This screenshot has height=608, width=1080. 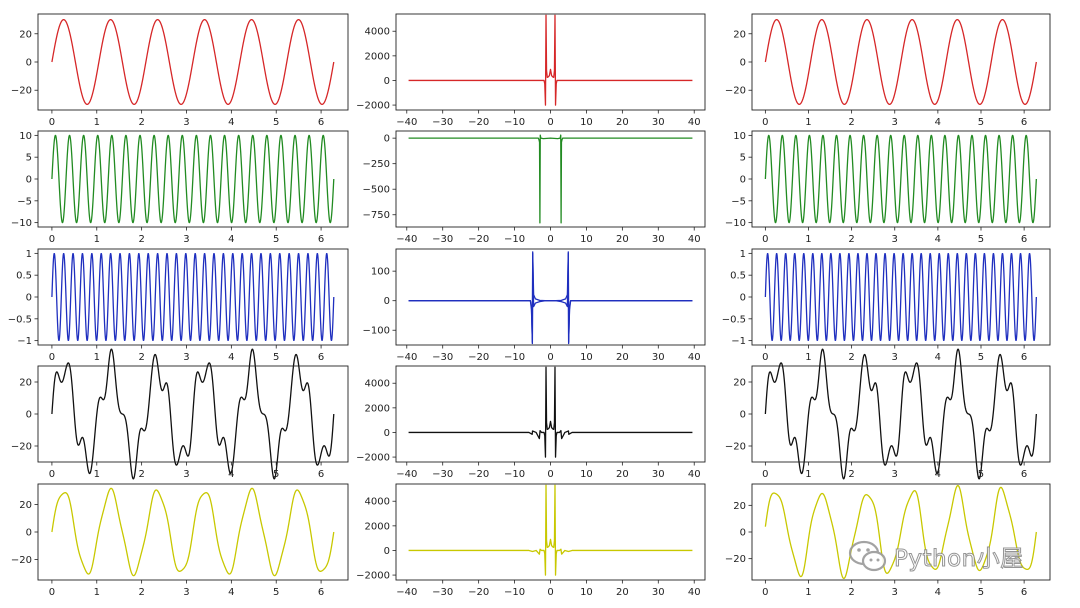 What do you see at coordinates (376, 215) in the screenshot?
I see `y-tick-label: −750` at bounding box center [376, 215].